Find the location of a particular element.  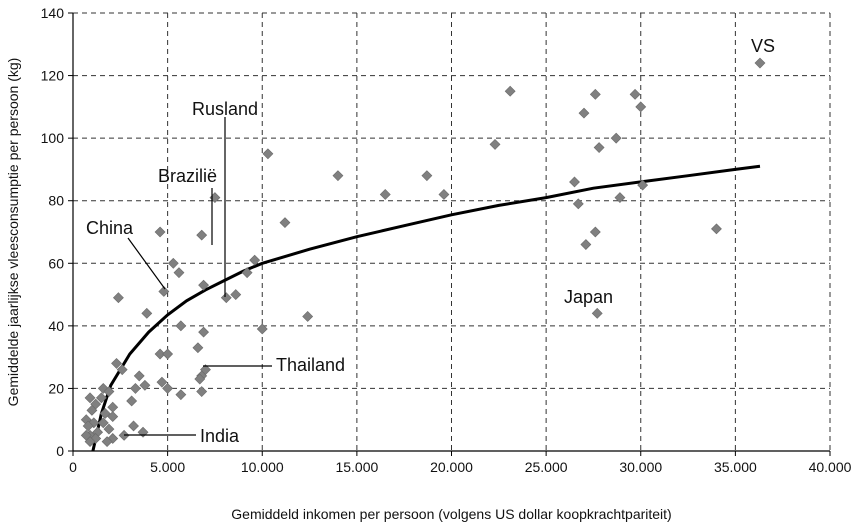

x-tick-label: 5.000 is located at coordinates (167, 467).